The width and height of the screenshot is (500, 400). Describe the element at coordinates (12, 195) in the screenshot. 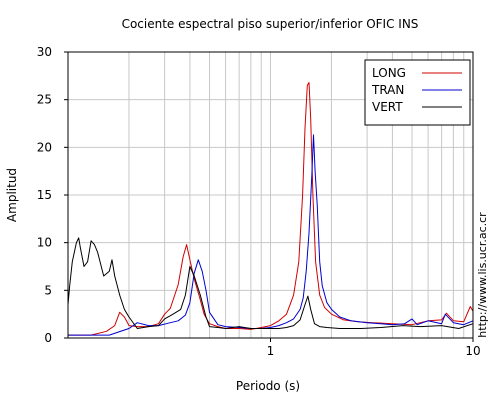

I see `y-axis-label: Amplitud` at that location.